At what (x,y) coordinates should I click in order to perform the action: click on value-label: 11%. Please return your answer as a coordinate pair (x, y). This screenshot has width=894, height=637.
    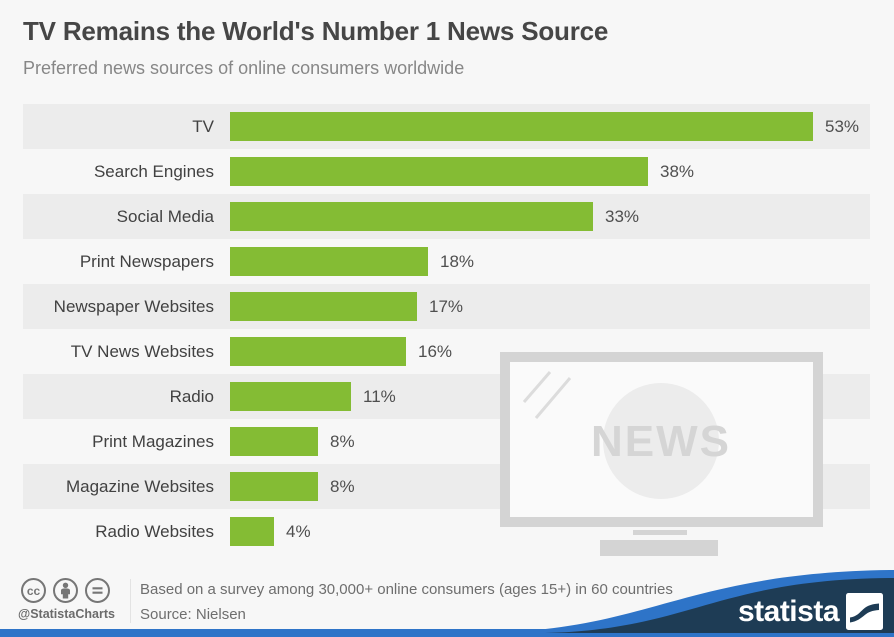
    Looking at the image, I should click on (379, 396).